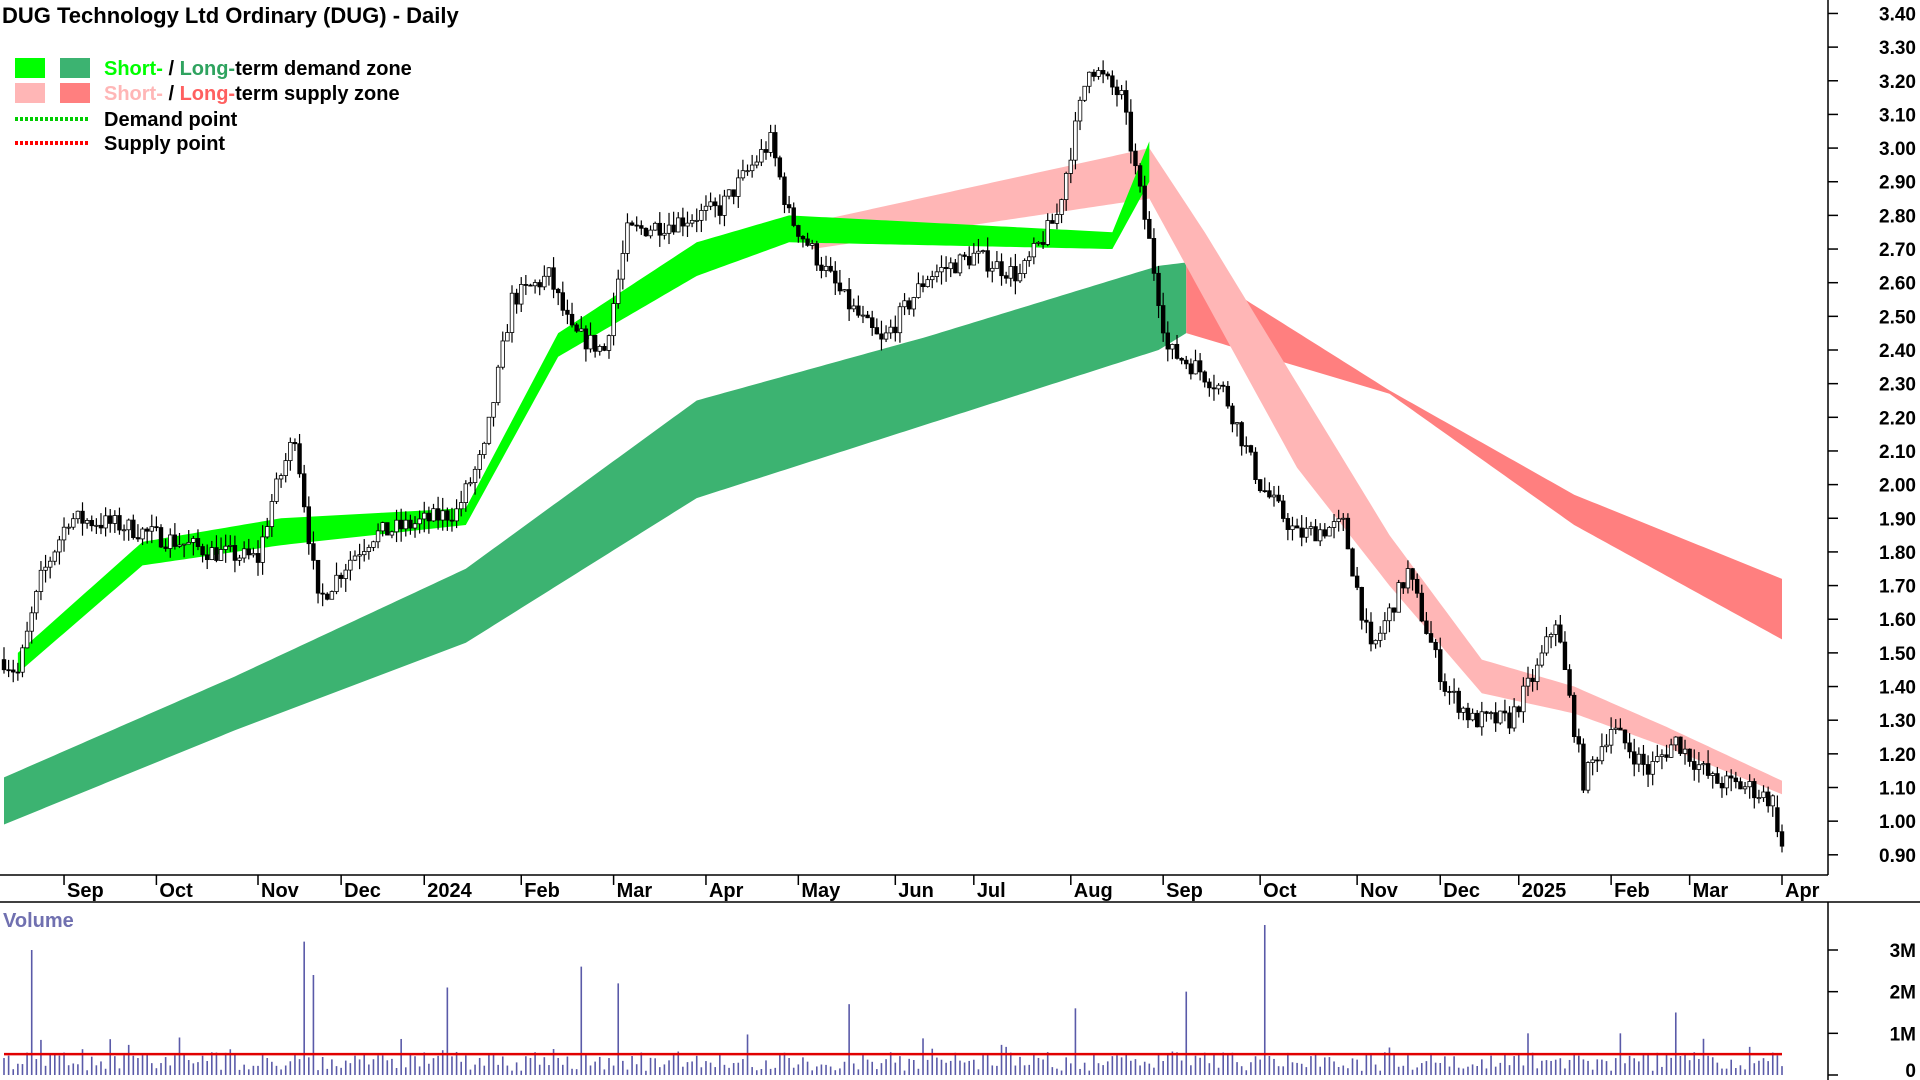 The image size is (1920, 1080). I want to click on price-tick-label: 2.00, so click(1897, 486).